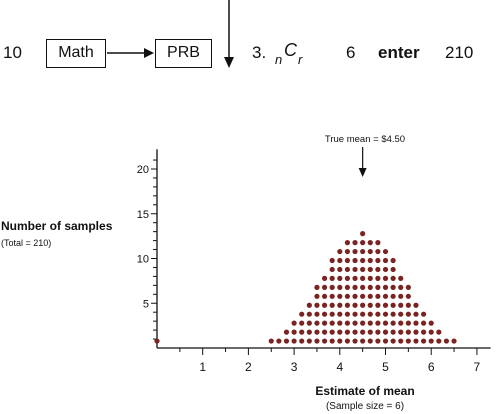  I want to click on annotation-arrow-head, so click(363, 172).